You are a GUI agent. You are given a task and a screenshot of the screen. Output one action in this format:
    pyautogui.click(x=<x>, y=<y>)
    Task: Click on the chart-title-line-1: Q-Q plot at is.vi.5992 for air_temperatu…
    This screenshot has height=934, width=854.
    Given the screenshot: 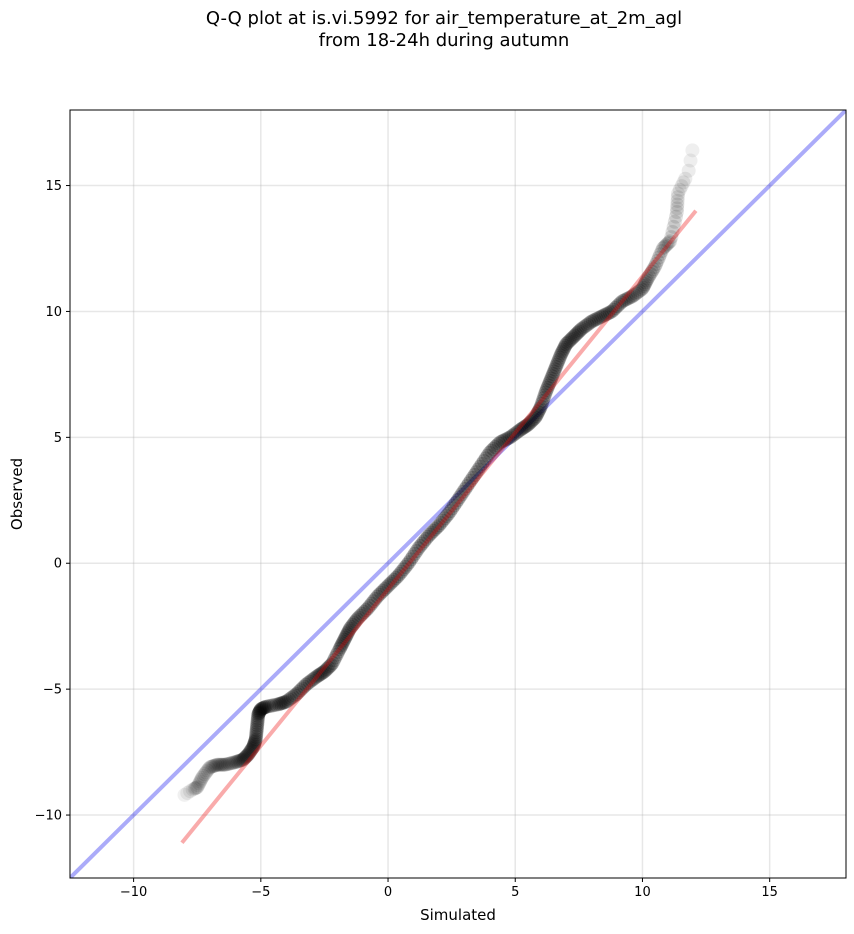 What is the action you would take?
    pyautogui.click(x=444, y=18)
    